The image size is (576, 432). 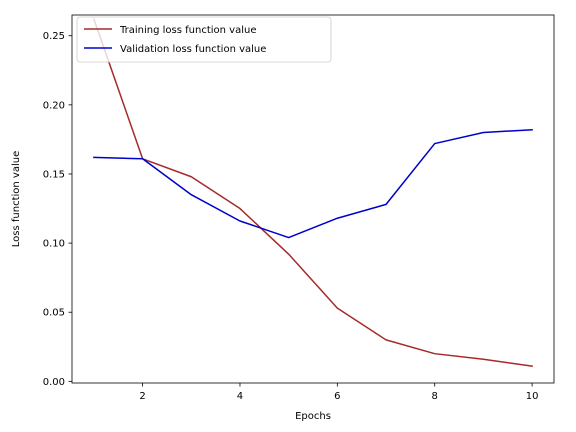 I want to click on x-tick-label: 2, so click(x=142, y=396).